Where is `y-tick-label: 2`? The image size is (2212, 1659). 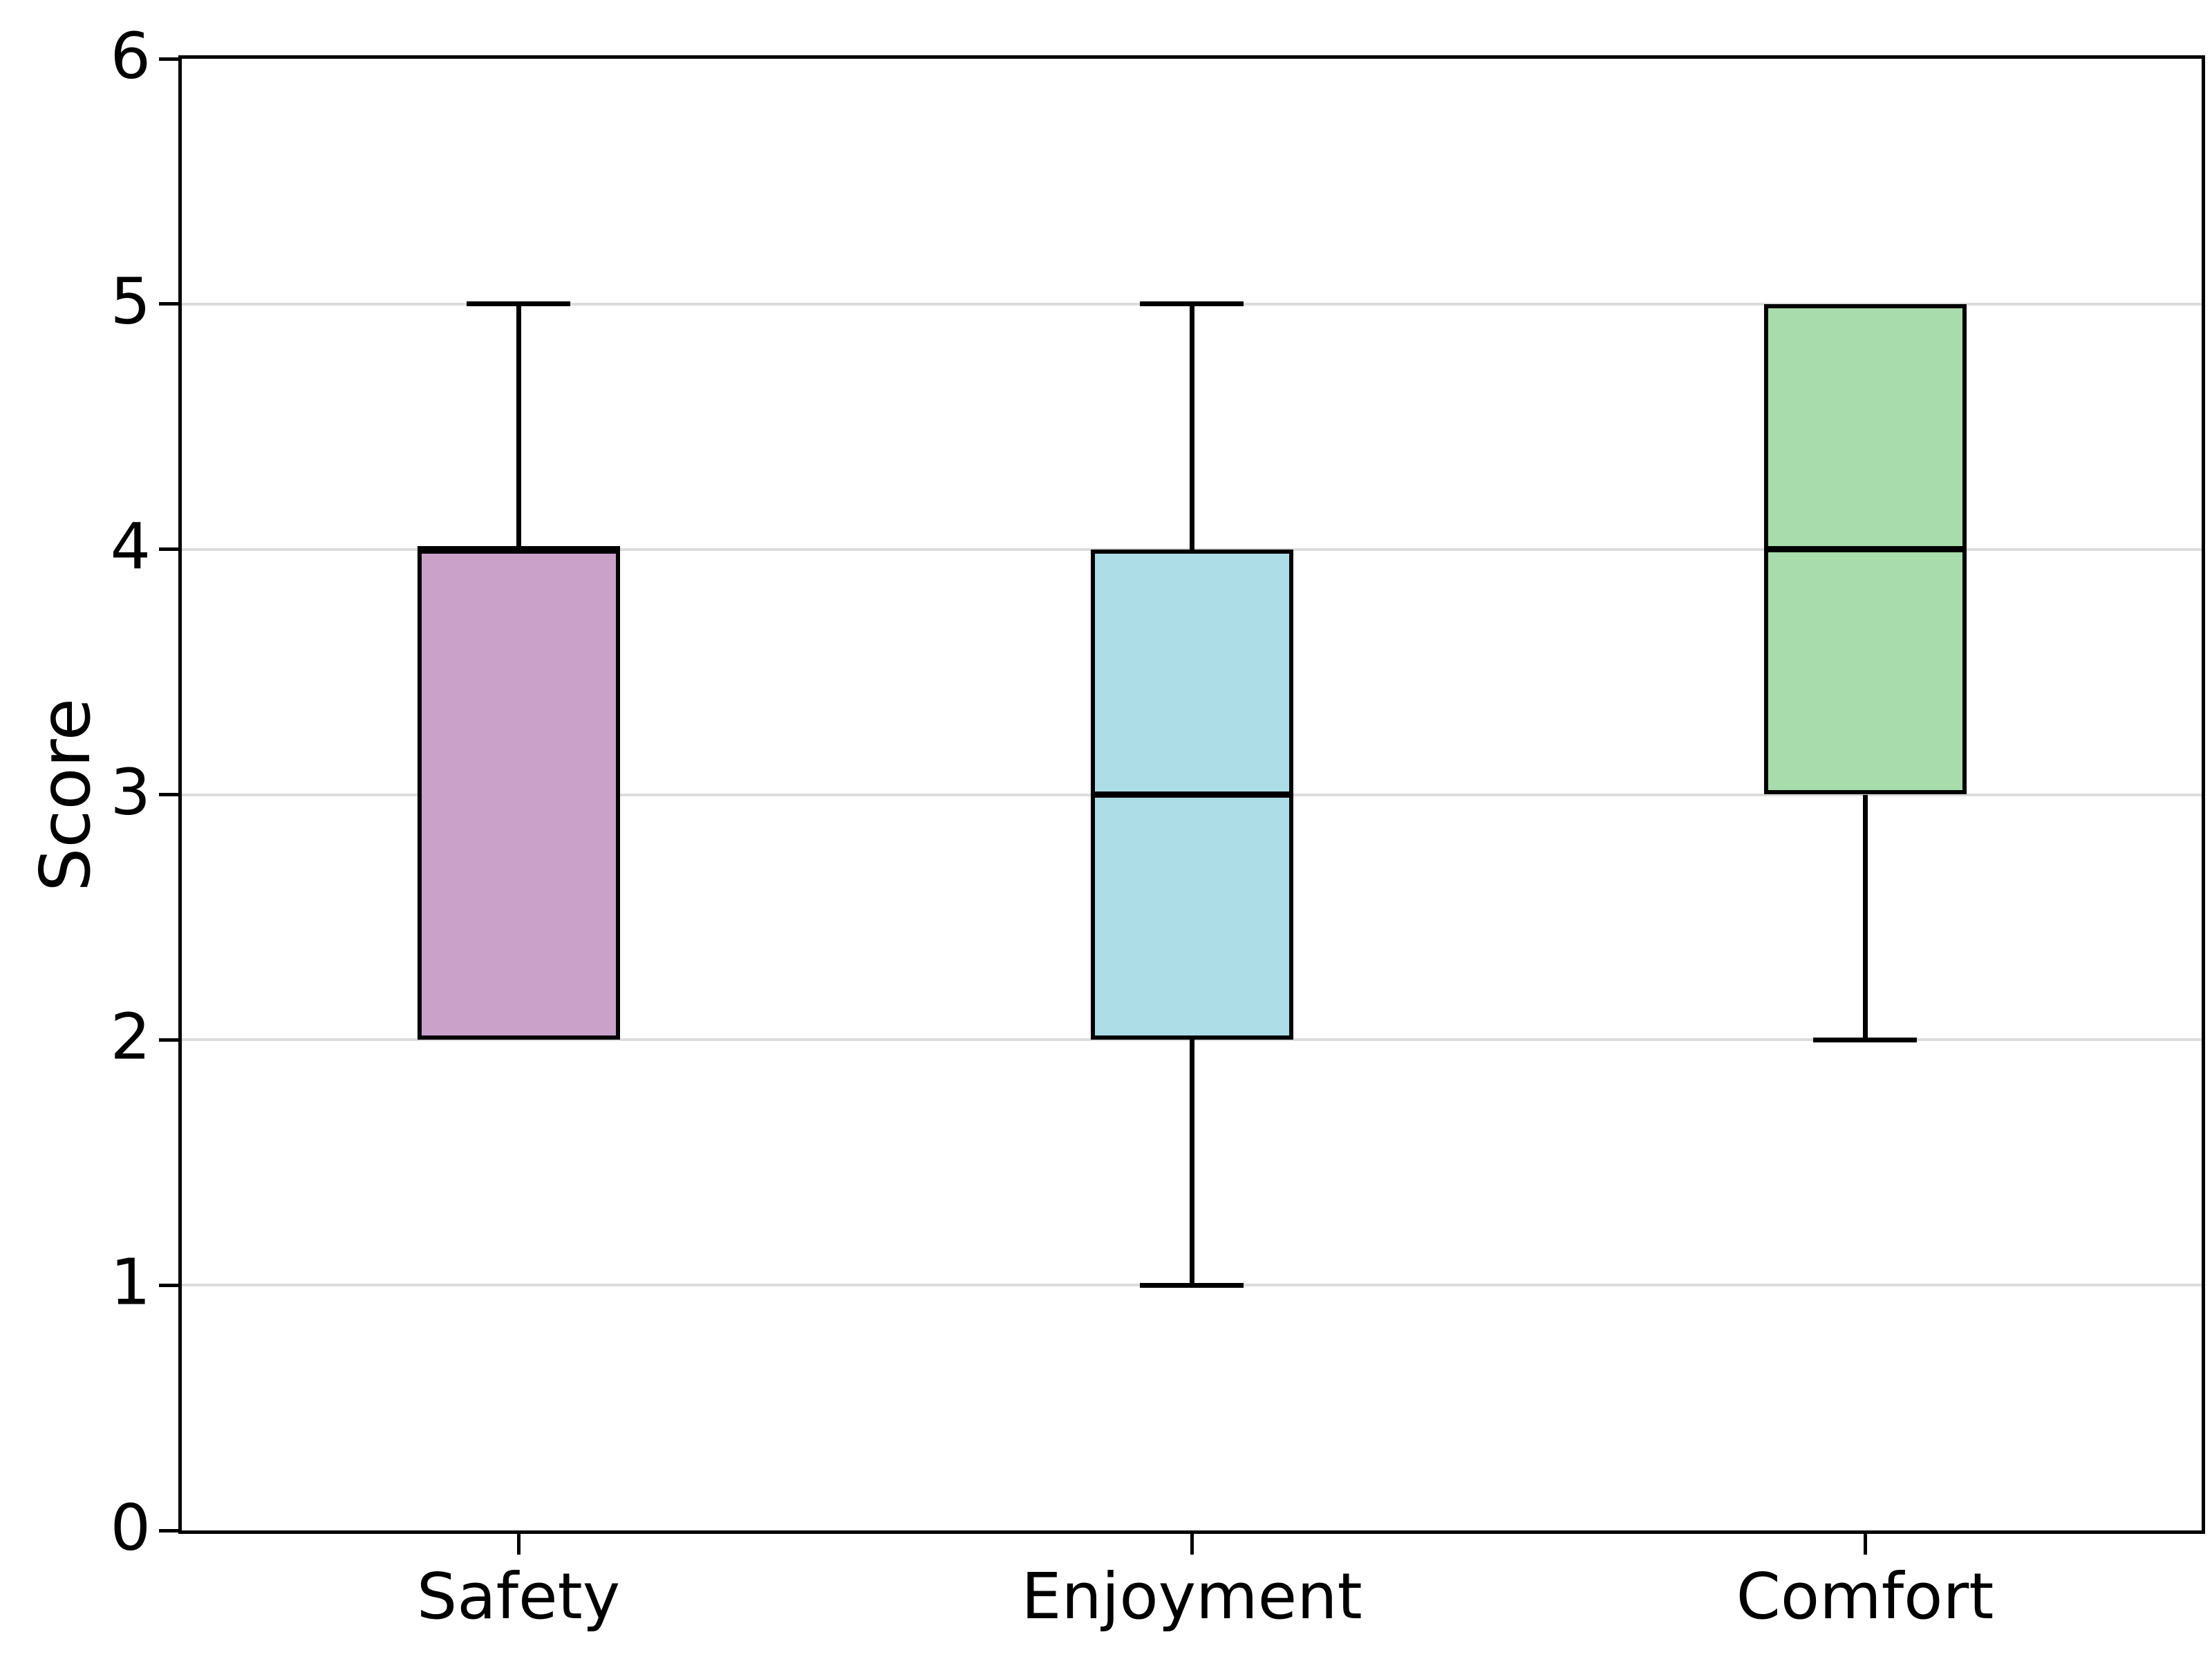 y-tick-label: 2 is located at coordinates (130, 1037).